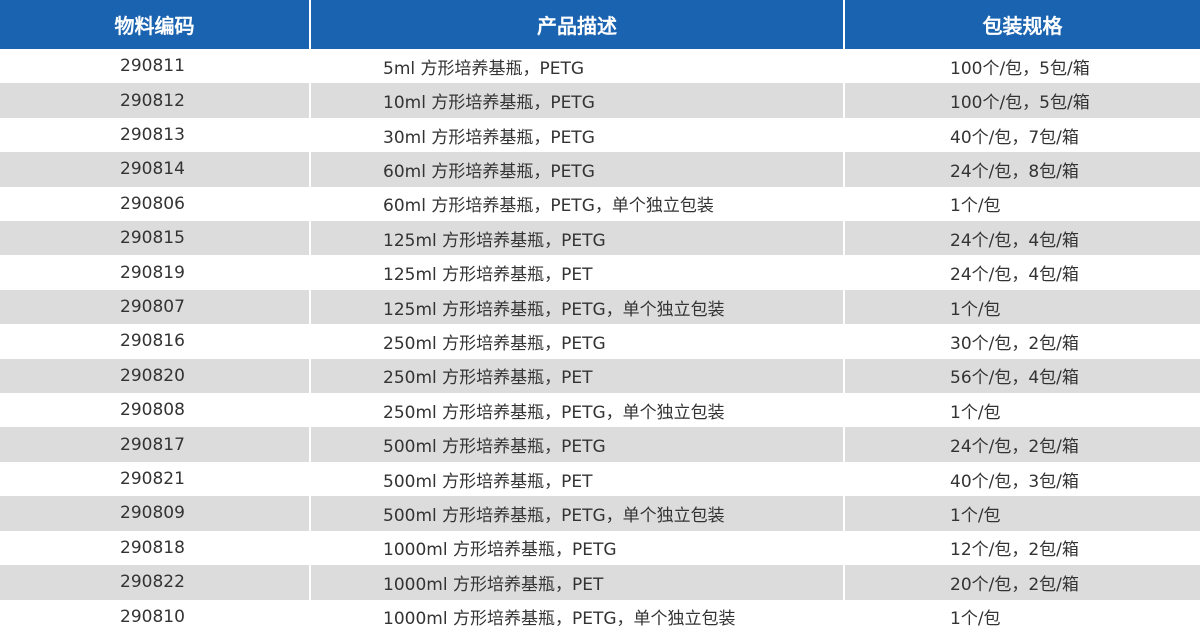 The width and height of the screenshot is (1200, 634). I want to click on material-code-cell: 290817, so click(155, 444).